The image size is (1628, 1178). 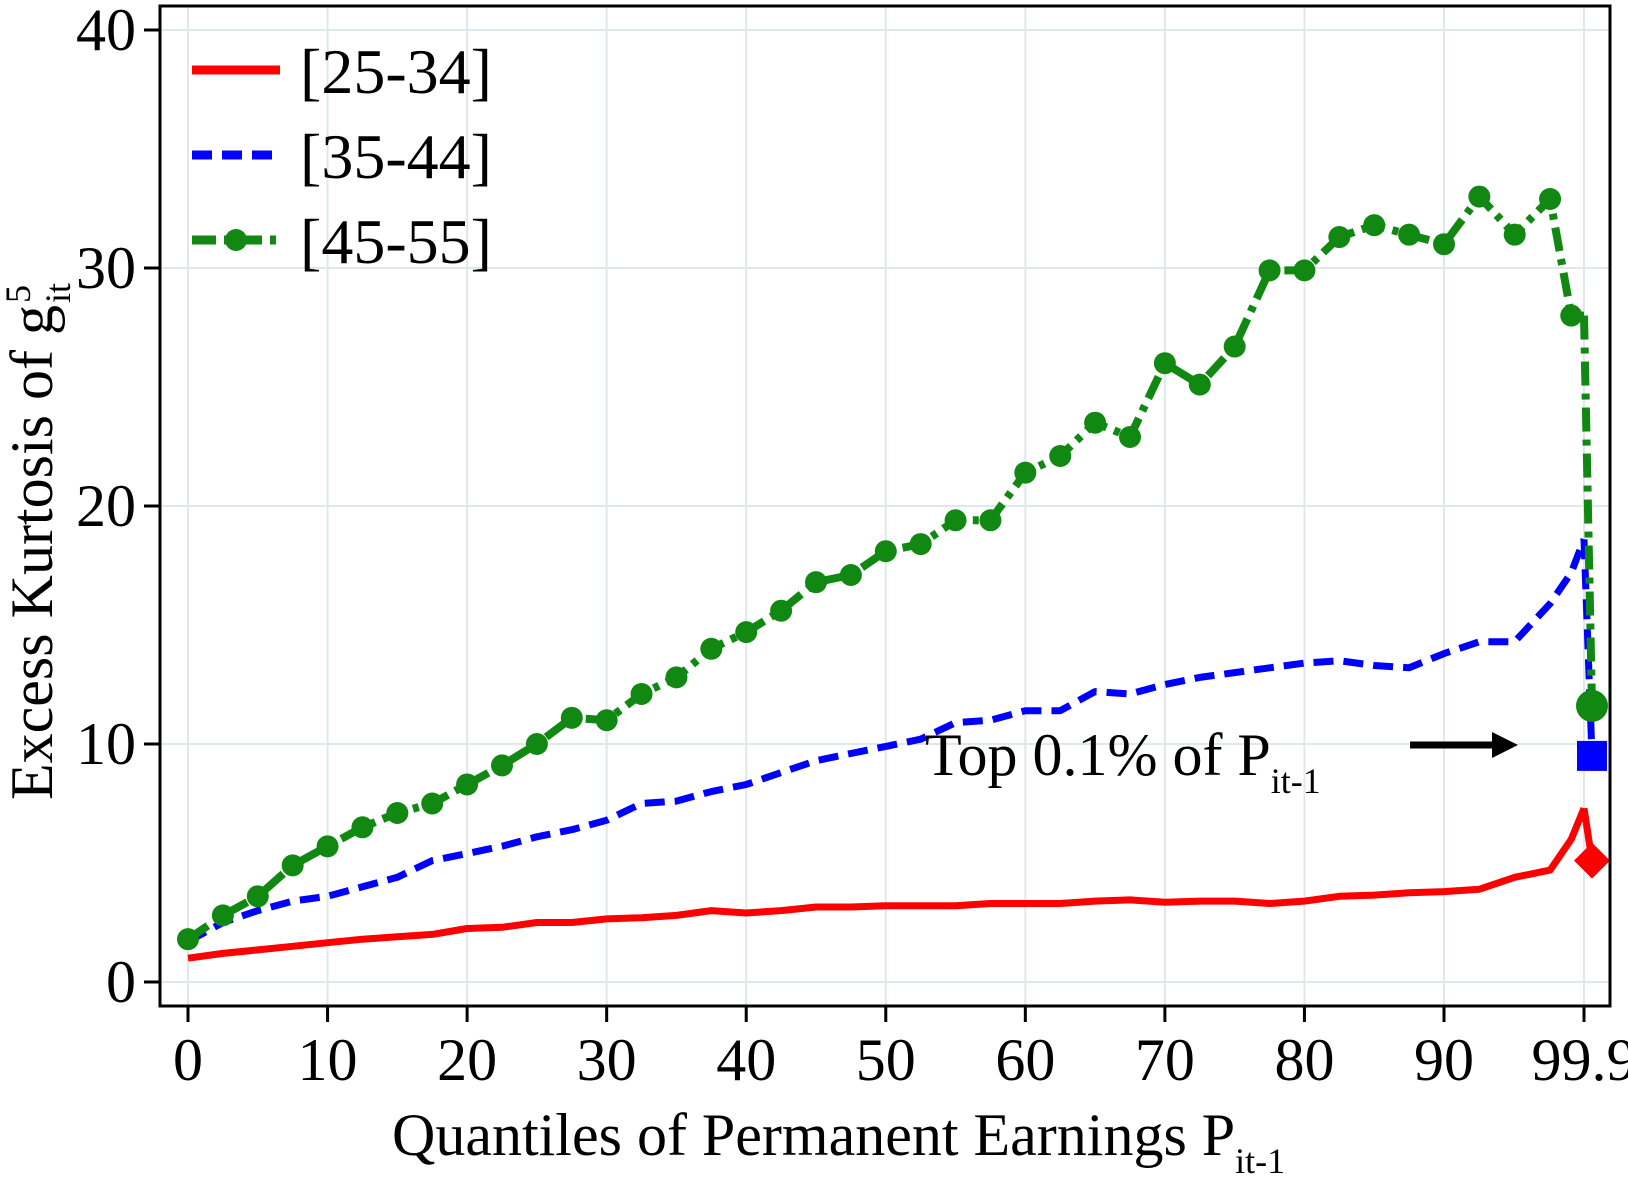 What do you see at coordinates (1165, 1060) in the screenshot?
I see `x-tick-label: 70` at bounding box center [1165, 1060].